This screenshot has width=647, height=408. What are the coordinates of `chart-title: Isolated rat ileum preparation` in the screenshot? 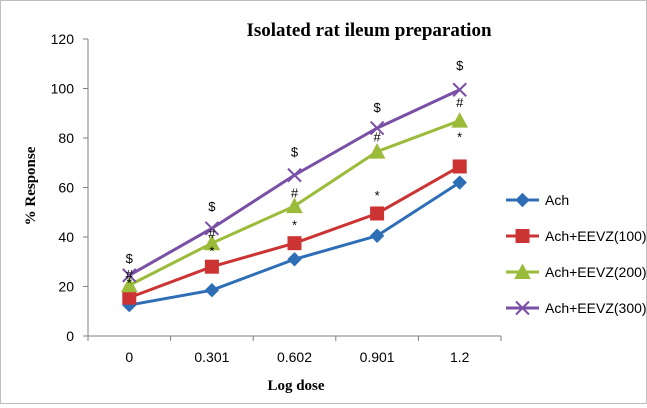 It's located at (368, 30).